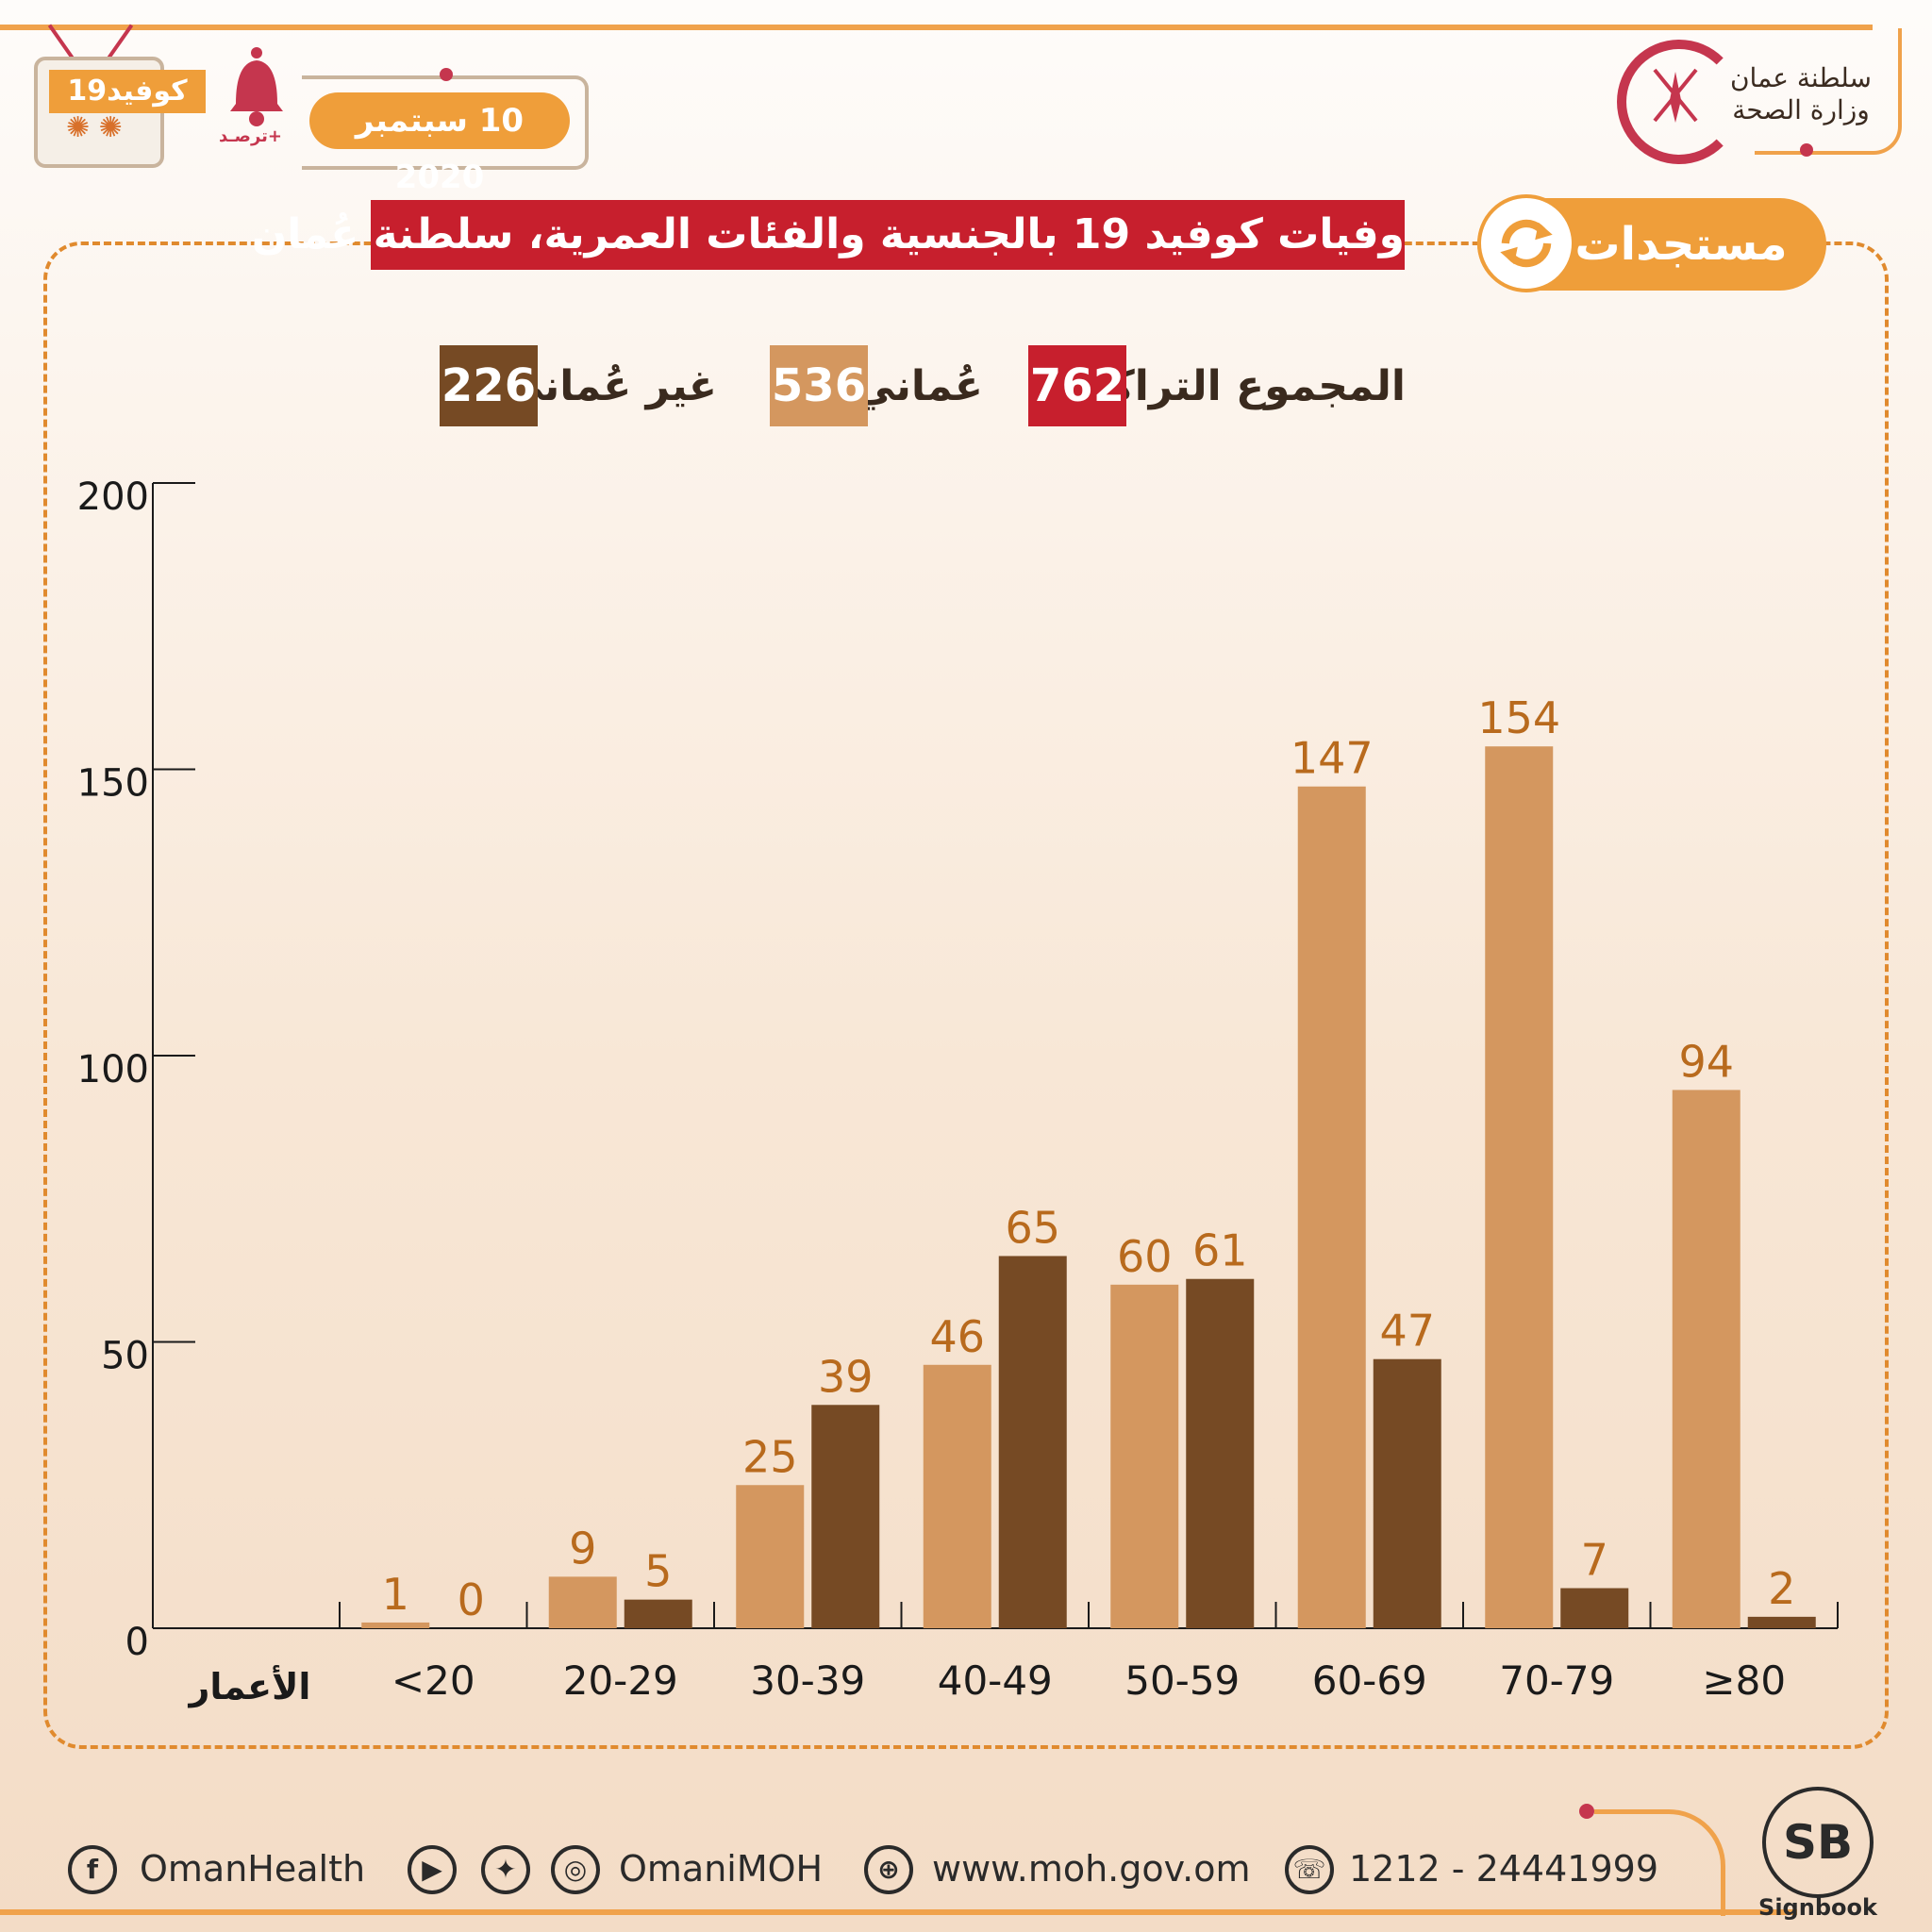 This screenshot has width=1932, height=1932. What do you see at coordinates (250, 1687) in the screenshot?
I see `x-axis-label: الأعمار` at bounding box center [250, 1687].